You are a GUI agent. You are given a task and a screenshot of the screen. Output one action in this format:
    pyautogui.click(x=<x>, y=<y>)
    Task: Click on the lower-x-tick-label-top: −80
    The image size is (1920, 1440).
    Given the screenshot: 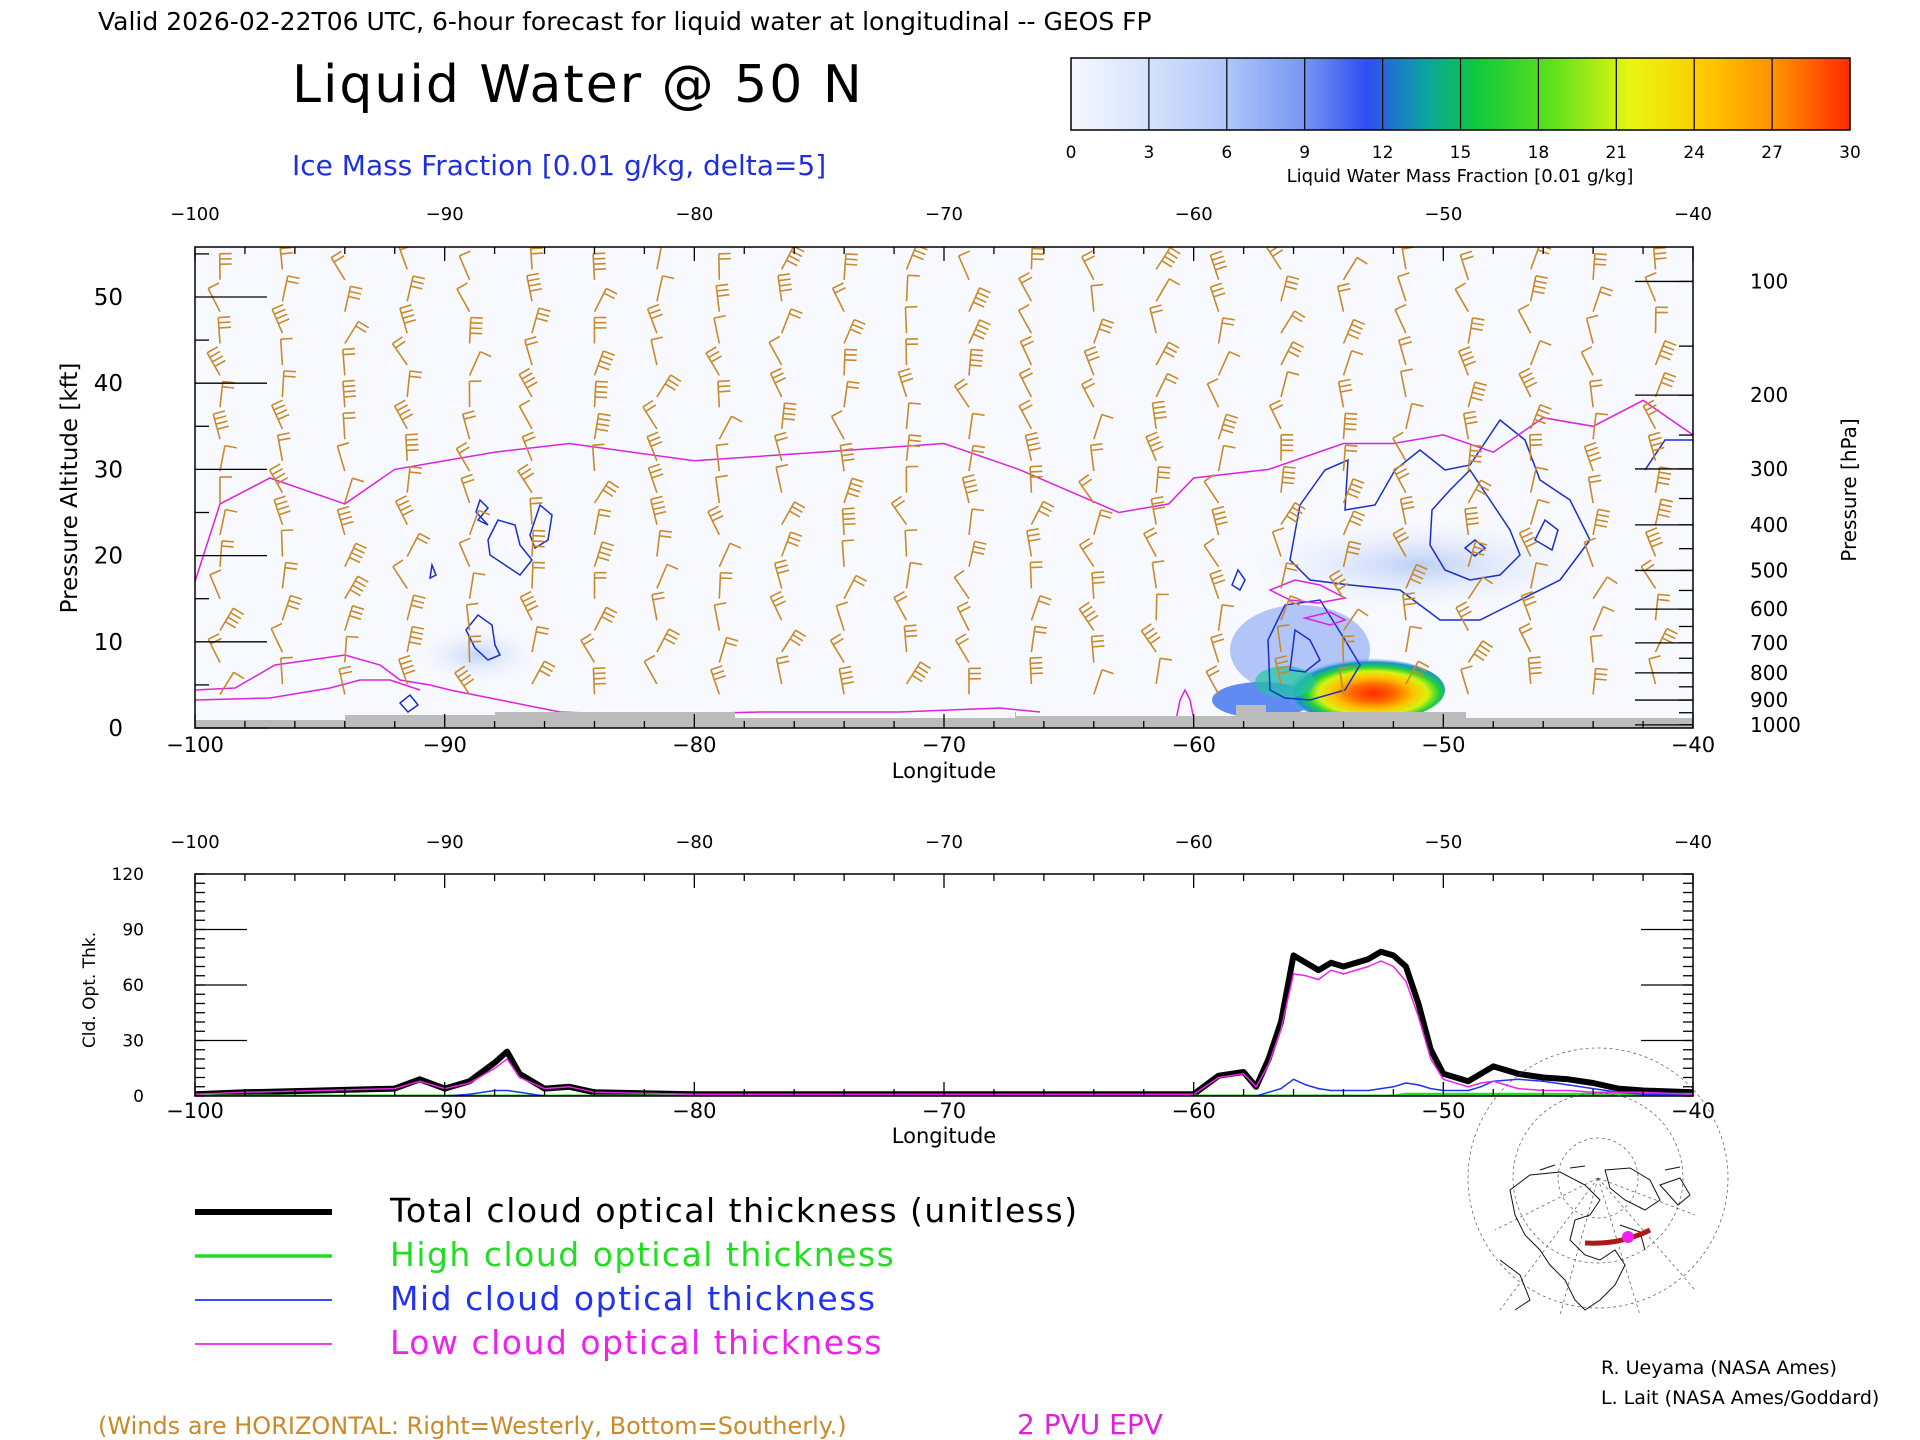 What is the action you would take?
    pyautogui.click(x=694, y=842)
    